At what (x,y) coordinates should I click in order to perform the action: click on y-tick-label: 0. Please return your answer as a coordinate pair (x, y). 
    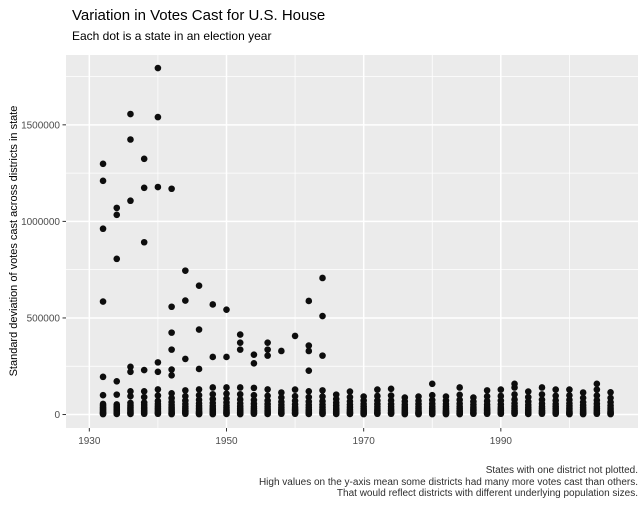
    Looking at the image, I should click on (57, 415).